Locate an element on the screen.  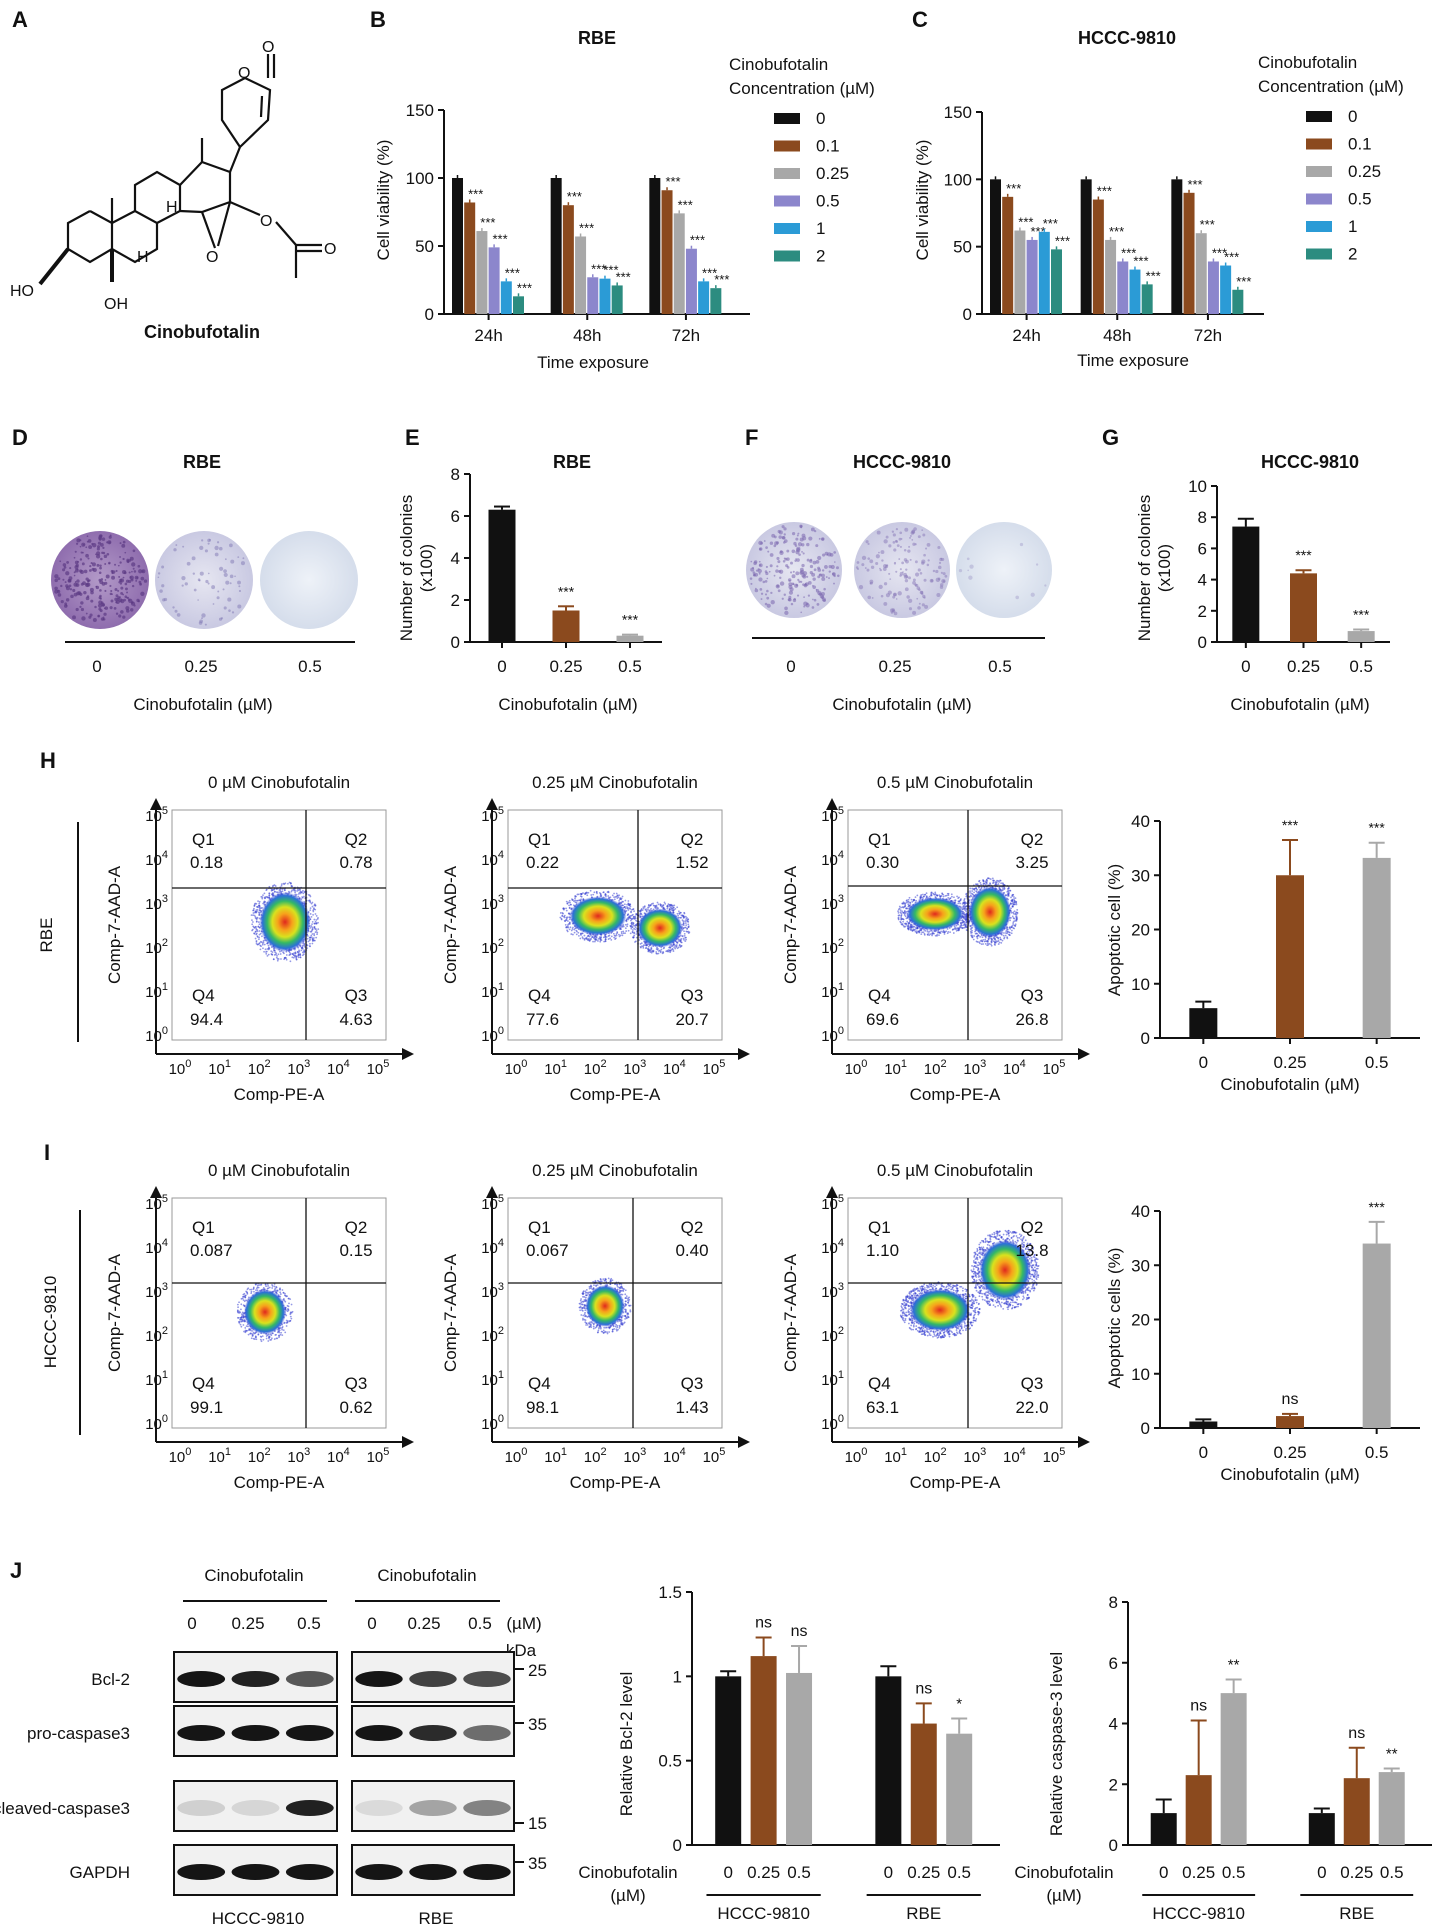
flow-h-x-tick-exp-0-4: 4 is located at coordinates (347, 1064).